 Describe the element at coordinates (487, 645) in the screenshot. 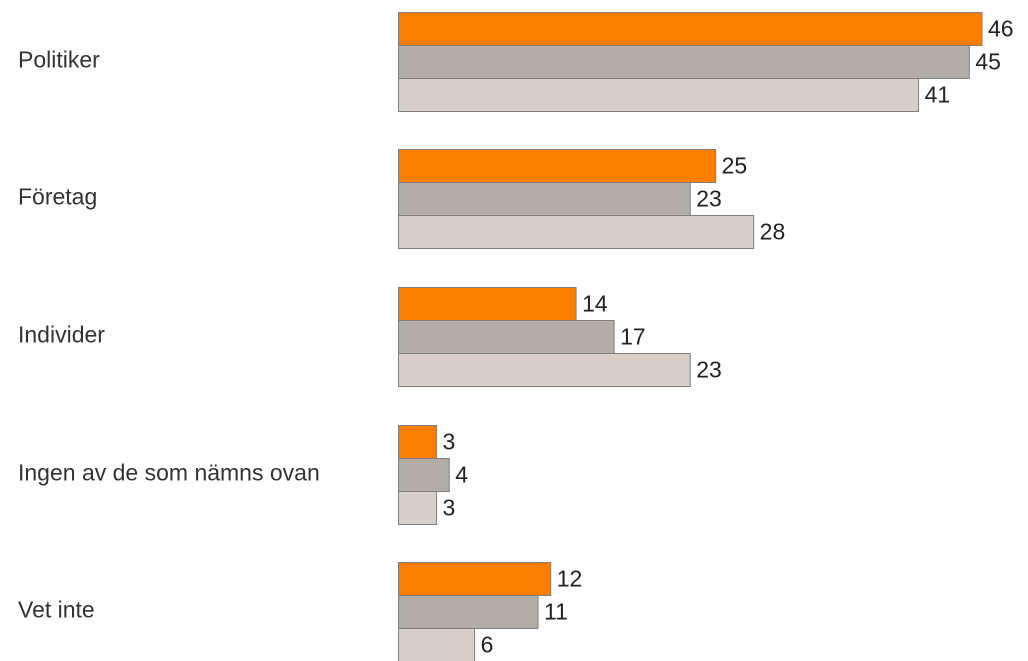

I see `value-label-vet-inte-series-3: 6` at that location.